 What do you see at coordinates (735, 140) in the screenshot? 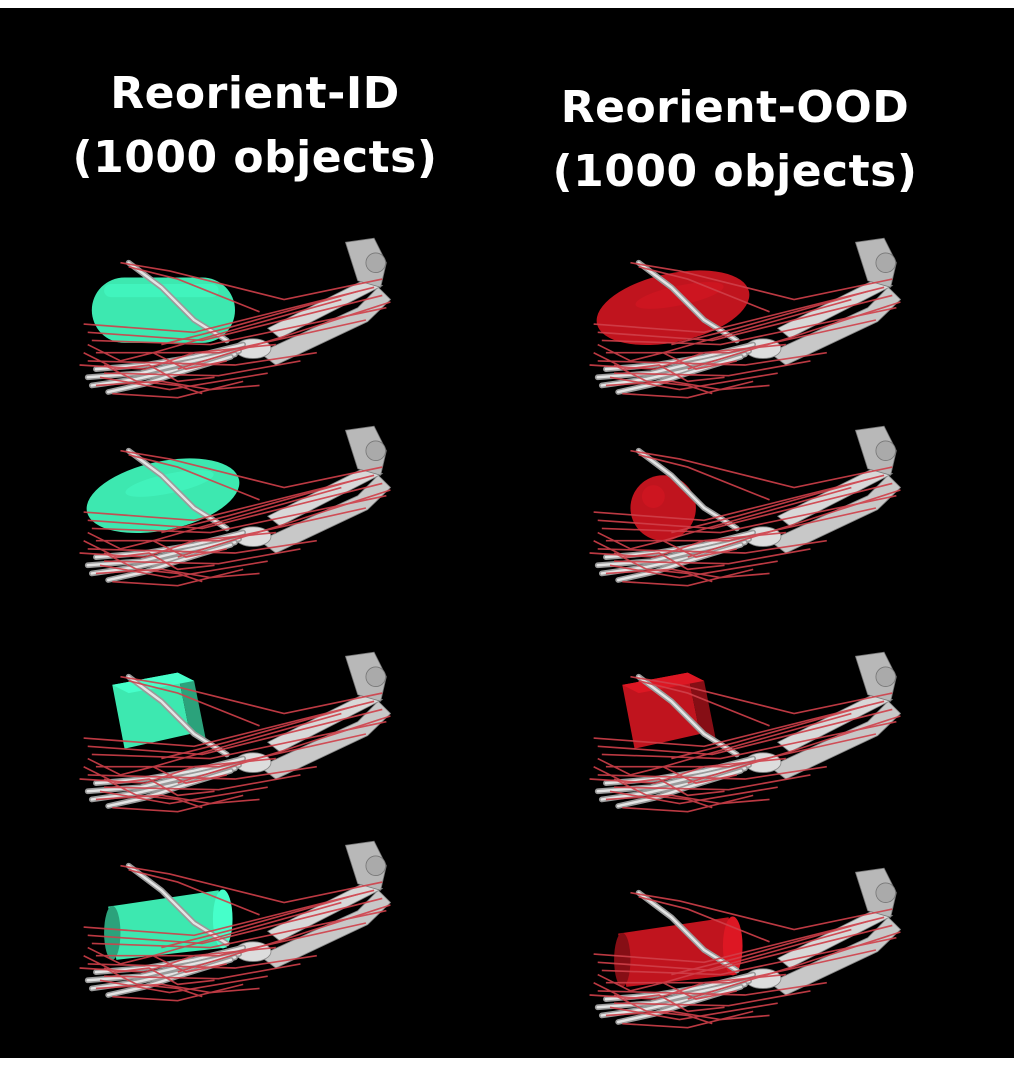
I see `column-title-ood: Reorient-OOD (1000 objects)` at bounding box center [735, 140].